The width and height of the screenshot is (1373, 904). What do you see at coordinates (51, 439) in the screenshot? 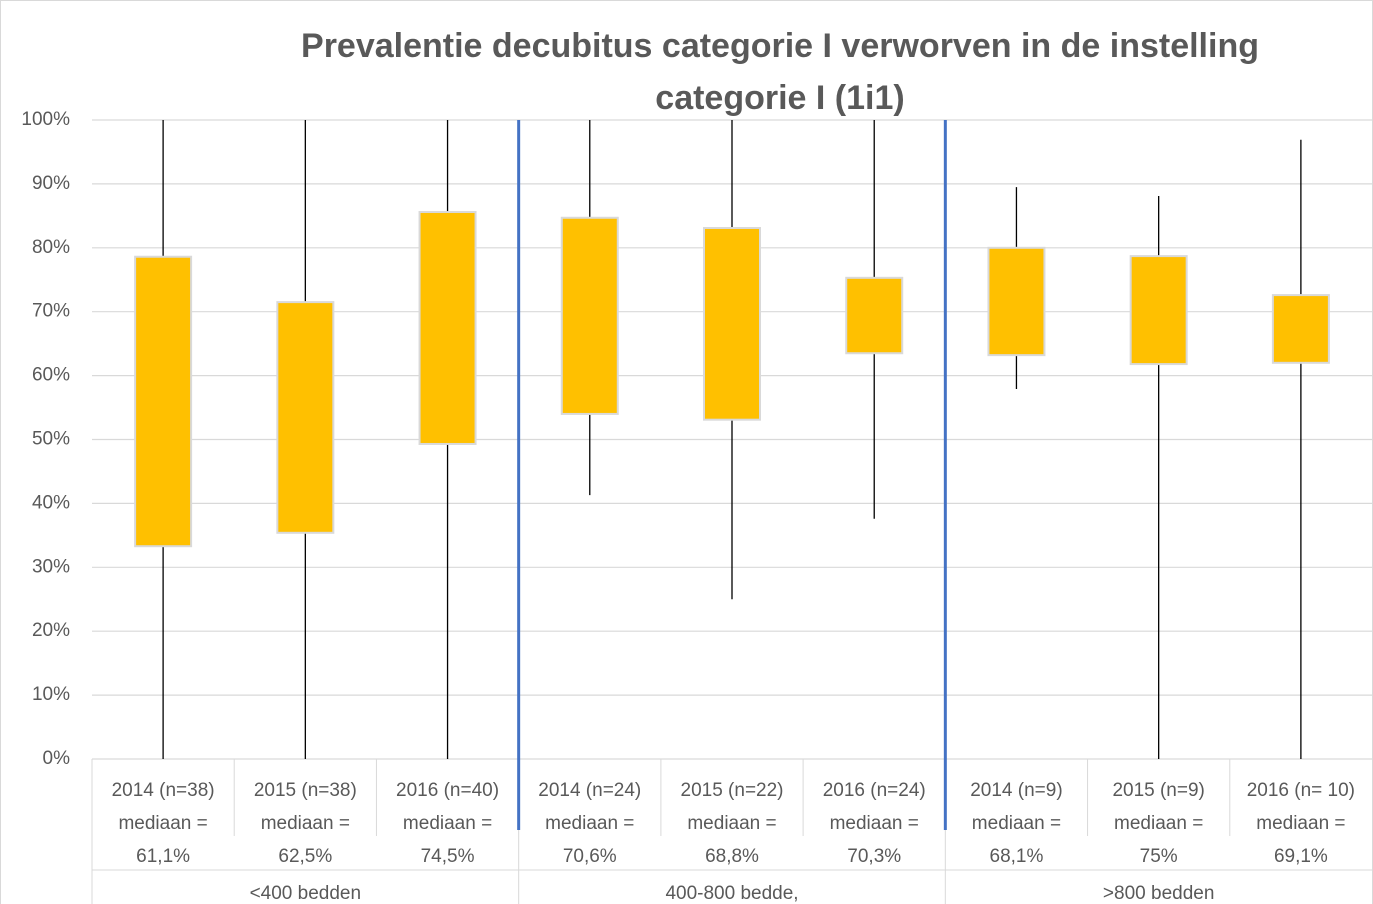
I see `y-tick-label: 50%` at bounding box center [51, 439].